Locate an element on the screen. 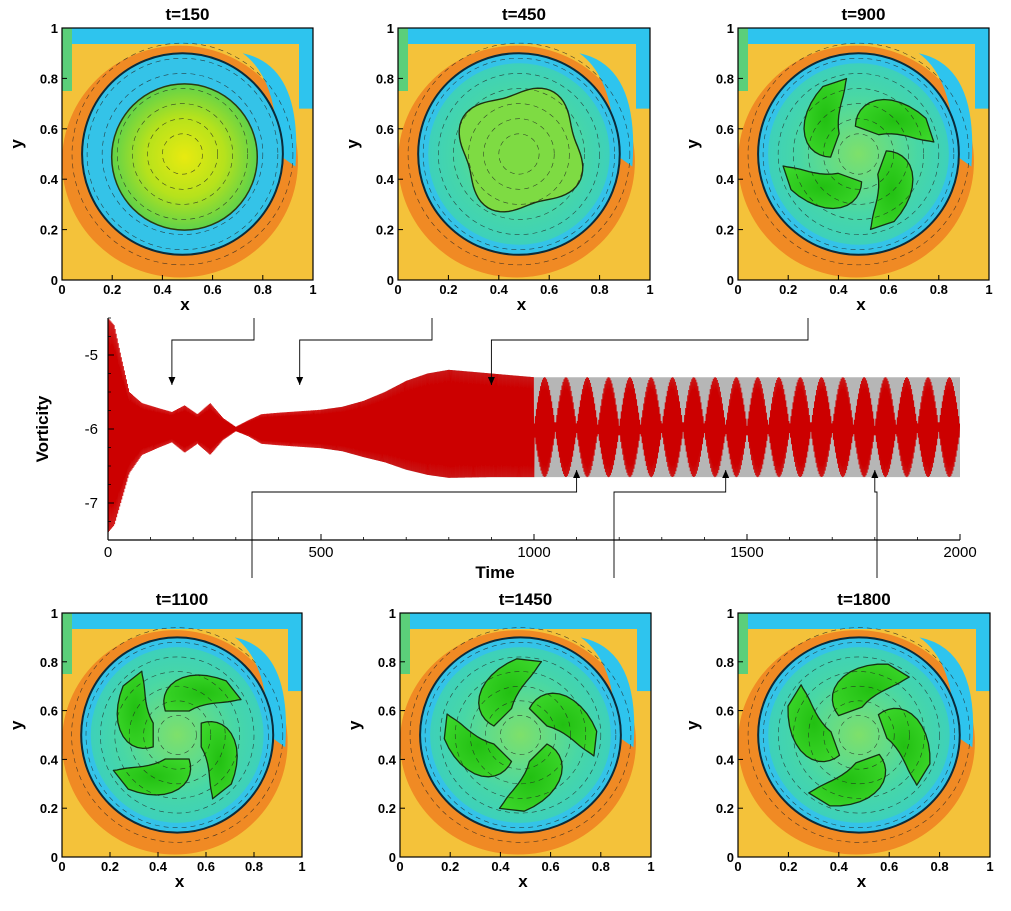 The image size is (1011, 911). panel-y-tick-label: 0 is located at coordinates (54, 280).